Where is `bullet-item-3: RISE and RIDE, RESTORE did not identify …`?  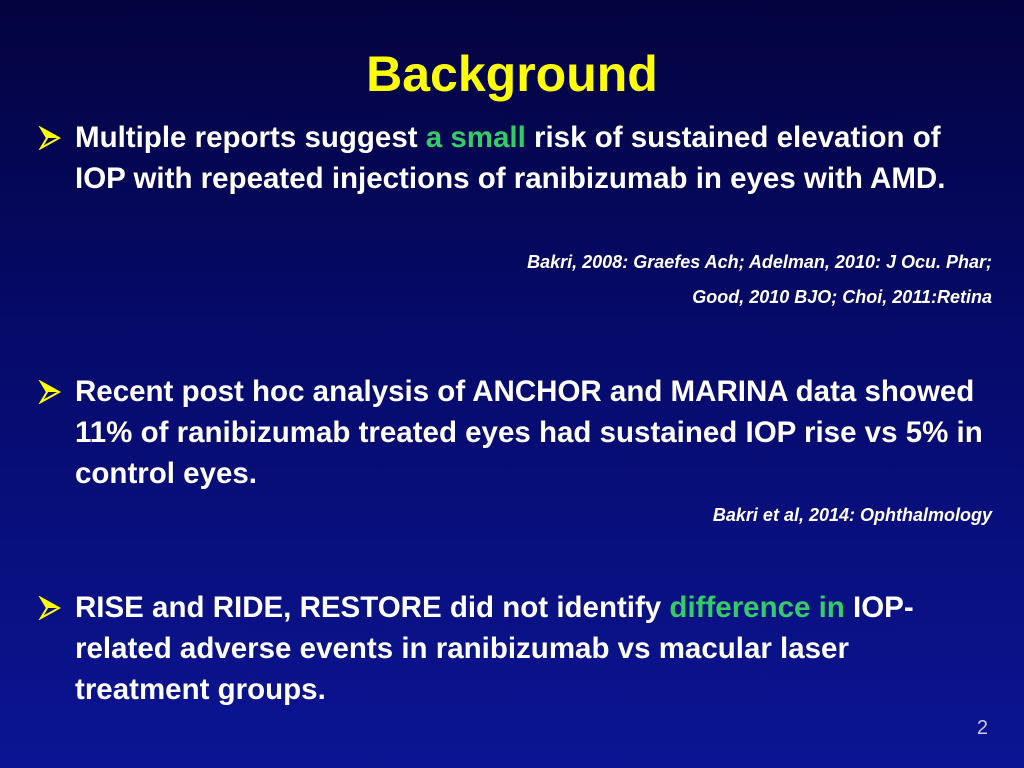 bullet-item-3: RISE and RIDE, RESTORE did not identify … is located at coordinates (513, 648).